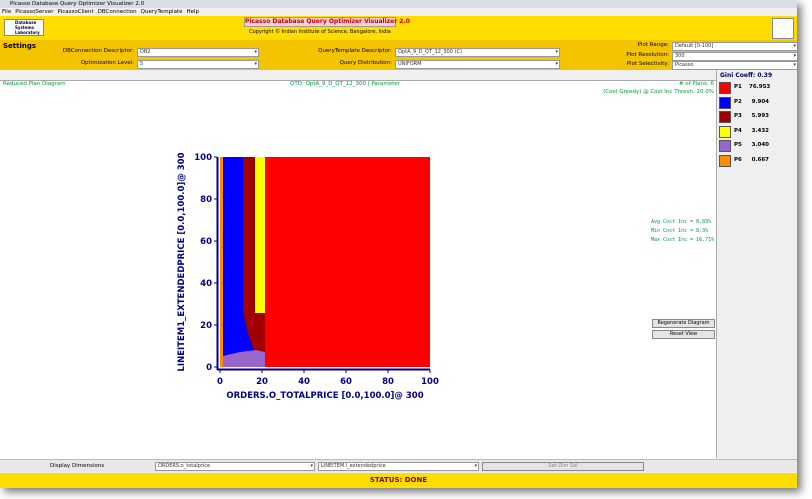 This screenshot has height=499, width=812. Describe the element at coordinates (220, 382) in the screenshot. I see `x-tick-label: 0` at that location.